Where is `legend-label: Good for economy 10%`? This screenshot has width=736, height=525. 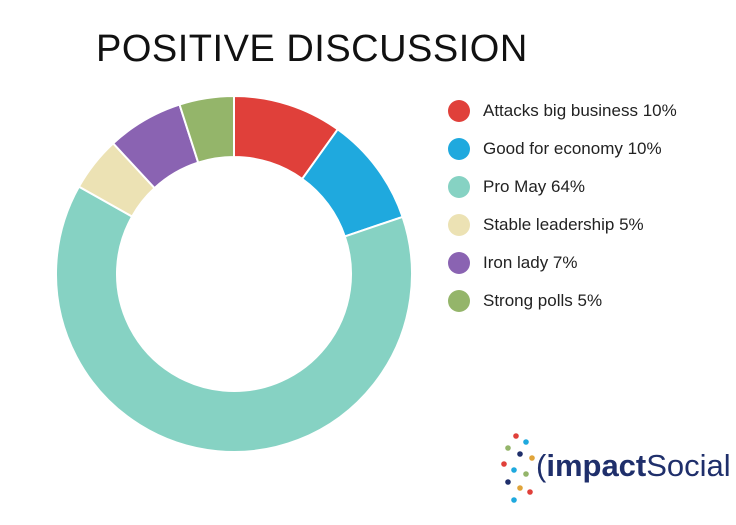 legend-label: Good for economy 10% is located at coordinates (572, 148).